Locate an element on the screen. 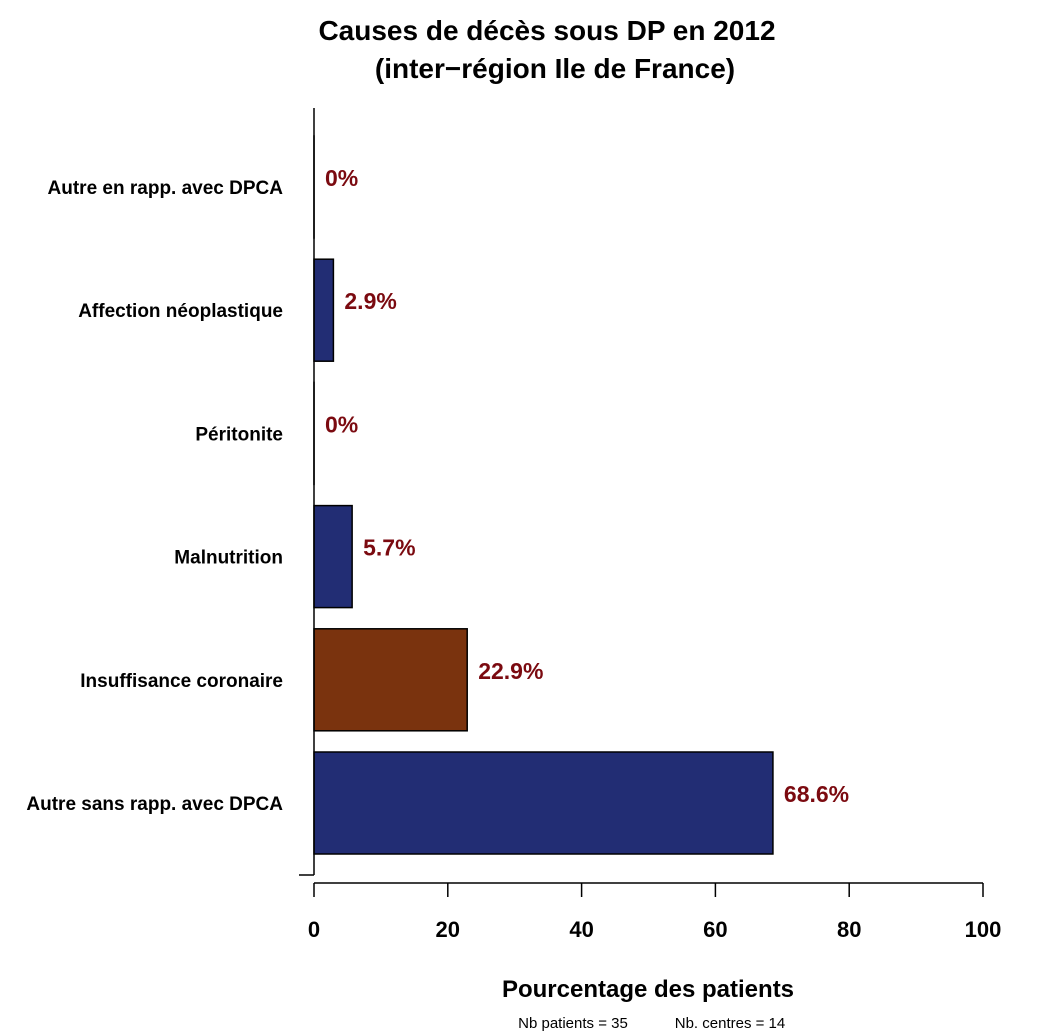 The height and width of the screenshot is (1036, 1046). x-tick-label: 40 is located at coordinates (581, 929).